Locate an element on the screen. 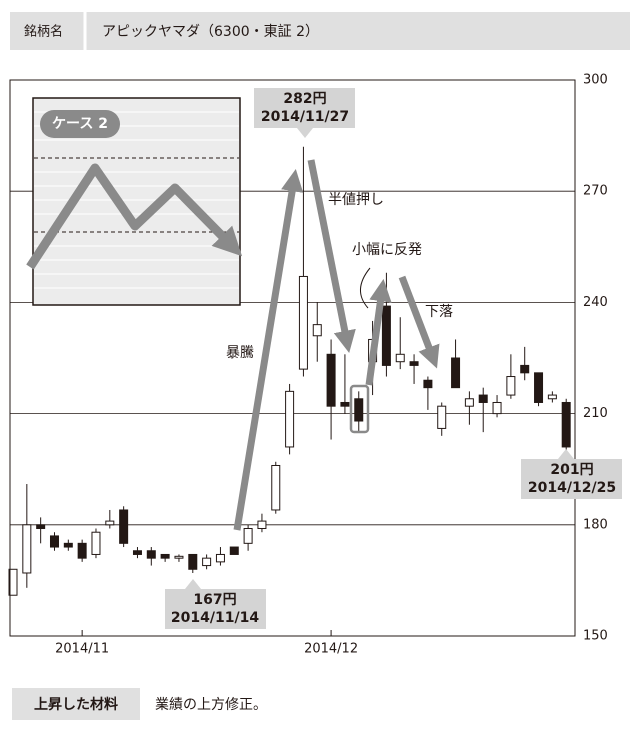 The height and width of the screenshot is (729, 640). y-tick-label: 210 is located at coordinates (595, 413).